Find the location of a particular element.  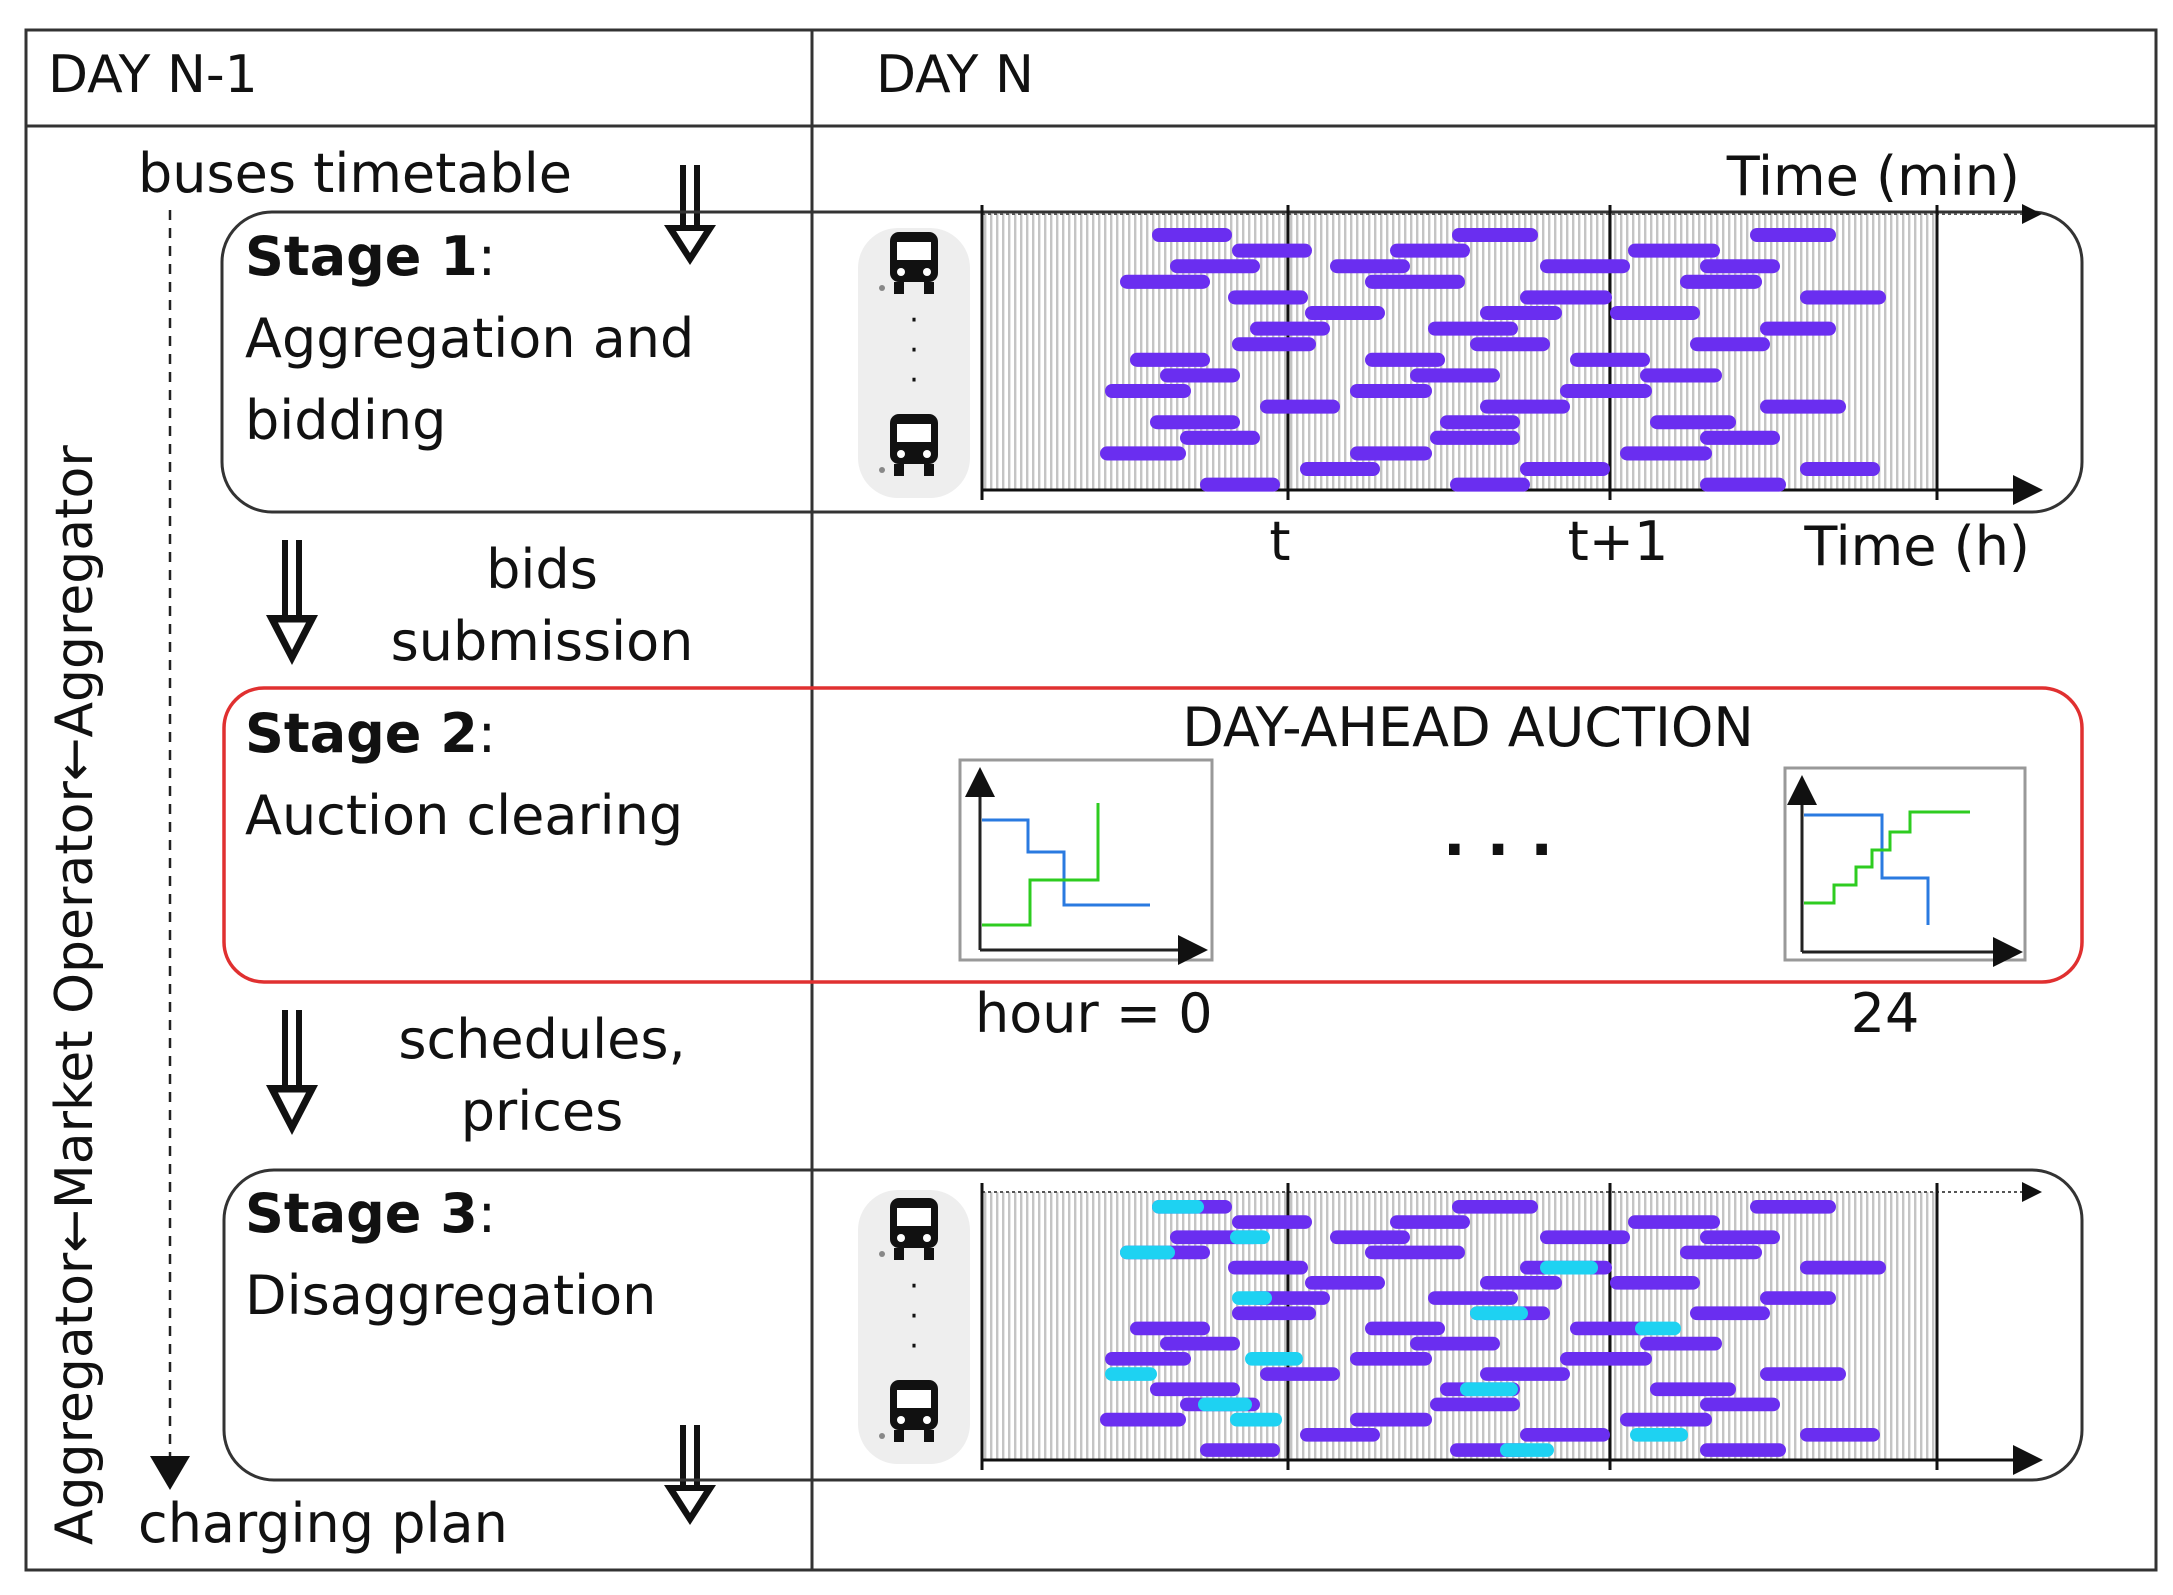

column-right-header: DAY N is located at coordinates (955, 75).